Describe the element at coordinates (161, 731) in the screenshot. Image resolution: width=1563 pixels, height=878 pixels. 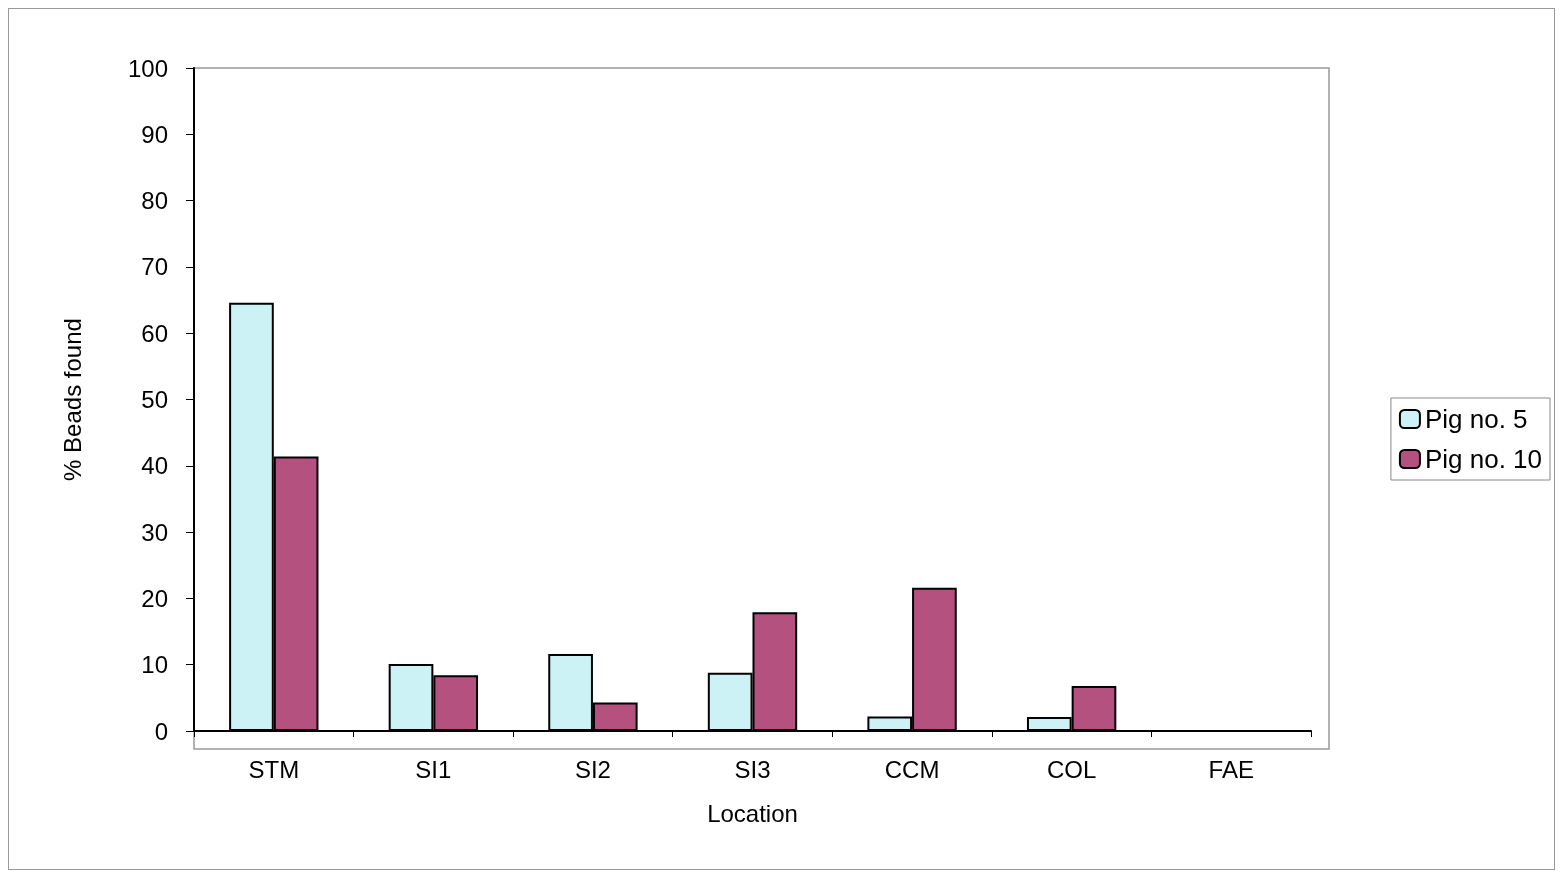
I see `y-tick-label: 0` at that location.